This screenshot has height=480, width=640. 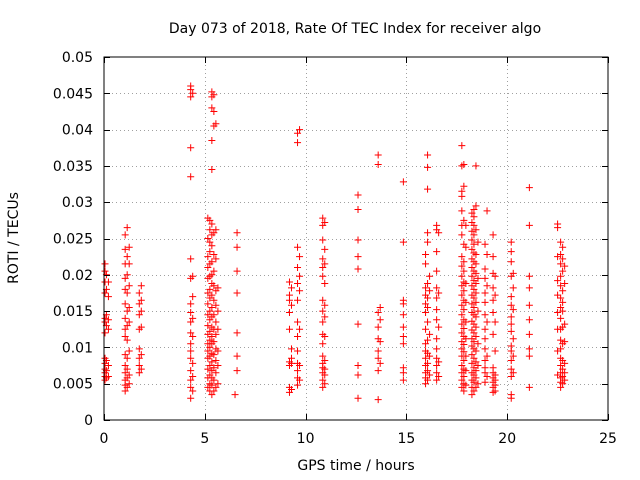 What do you see at coordinates (88, 421) in the screenshot?
I see `y-tick-label: 0` at bounding box center [88, 421].